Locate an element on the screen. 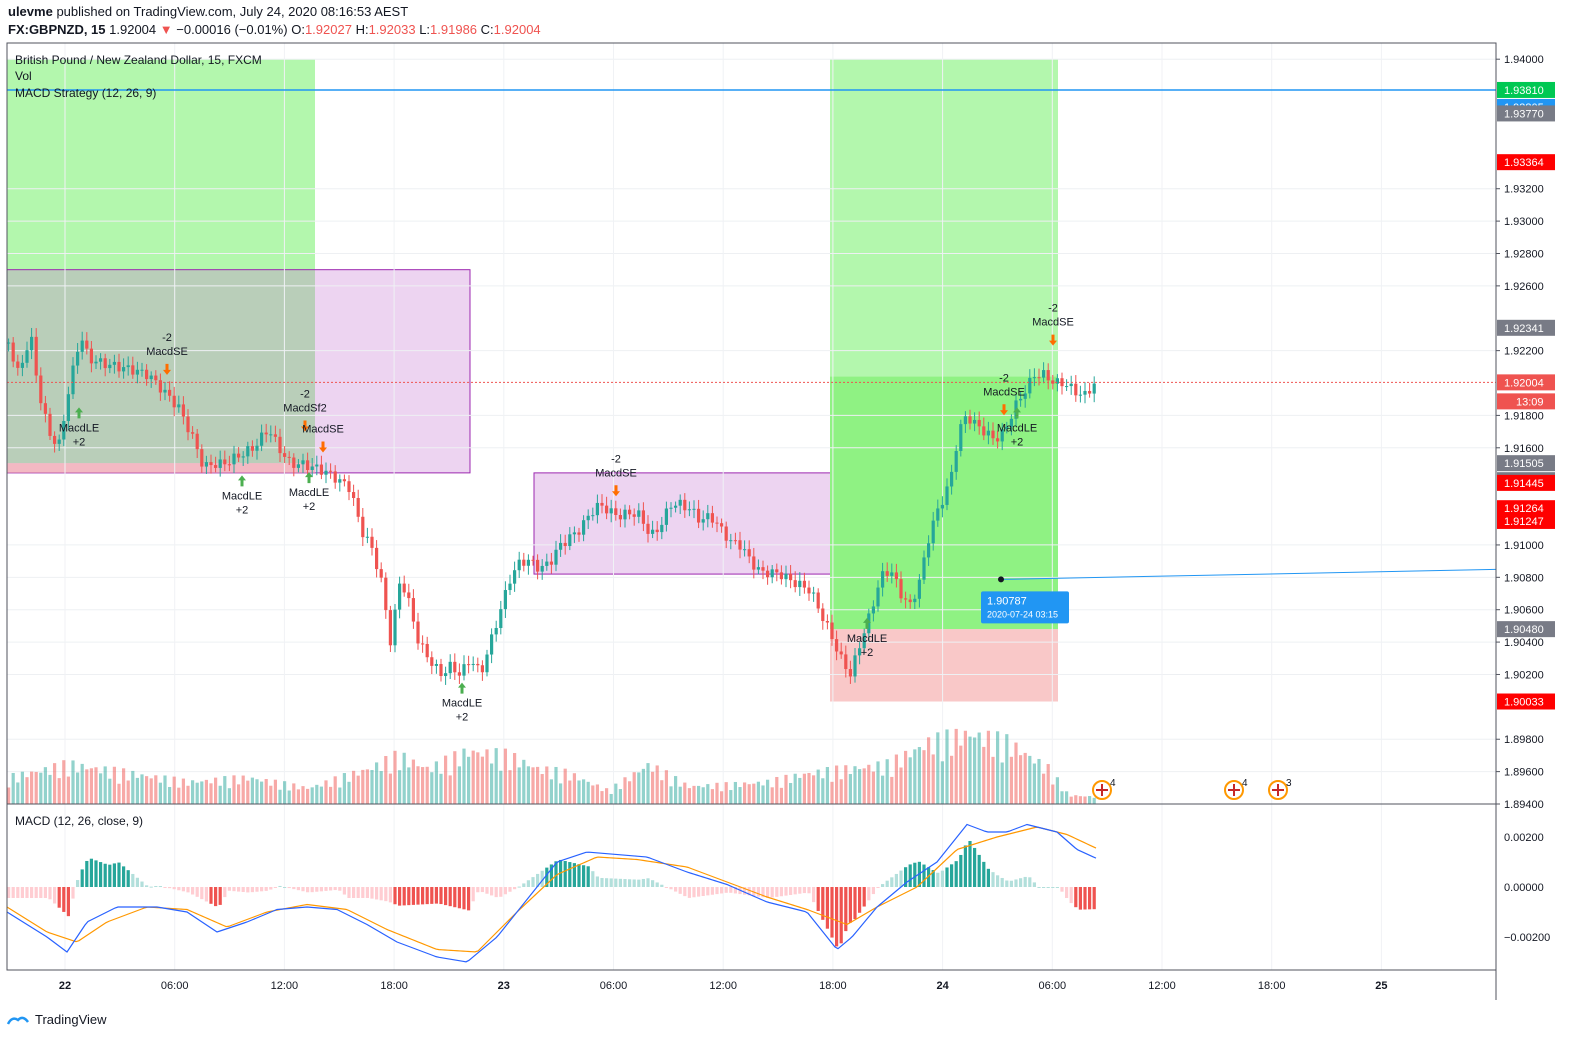 Image resolution: width=1589 pixels, height=1050 pixels. open-value: 1.92027 is located at coordinates (328, 29).